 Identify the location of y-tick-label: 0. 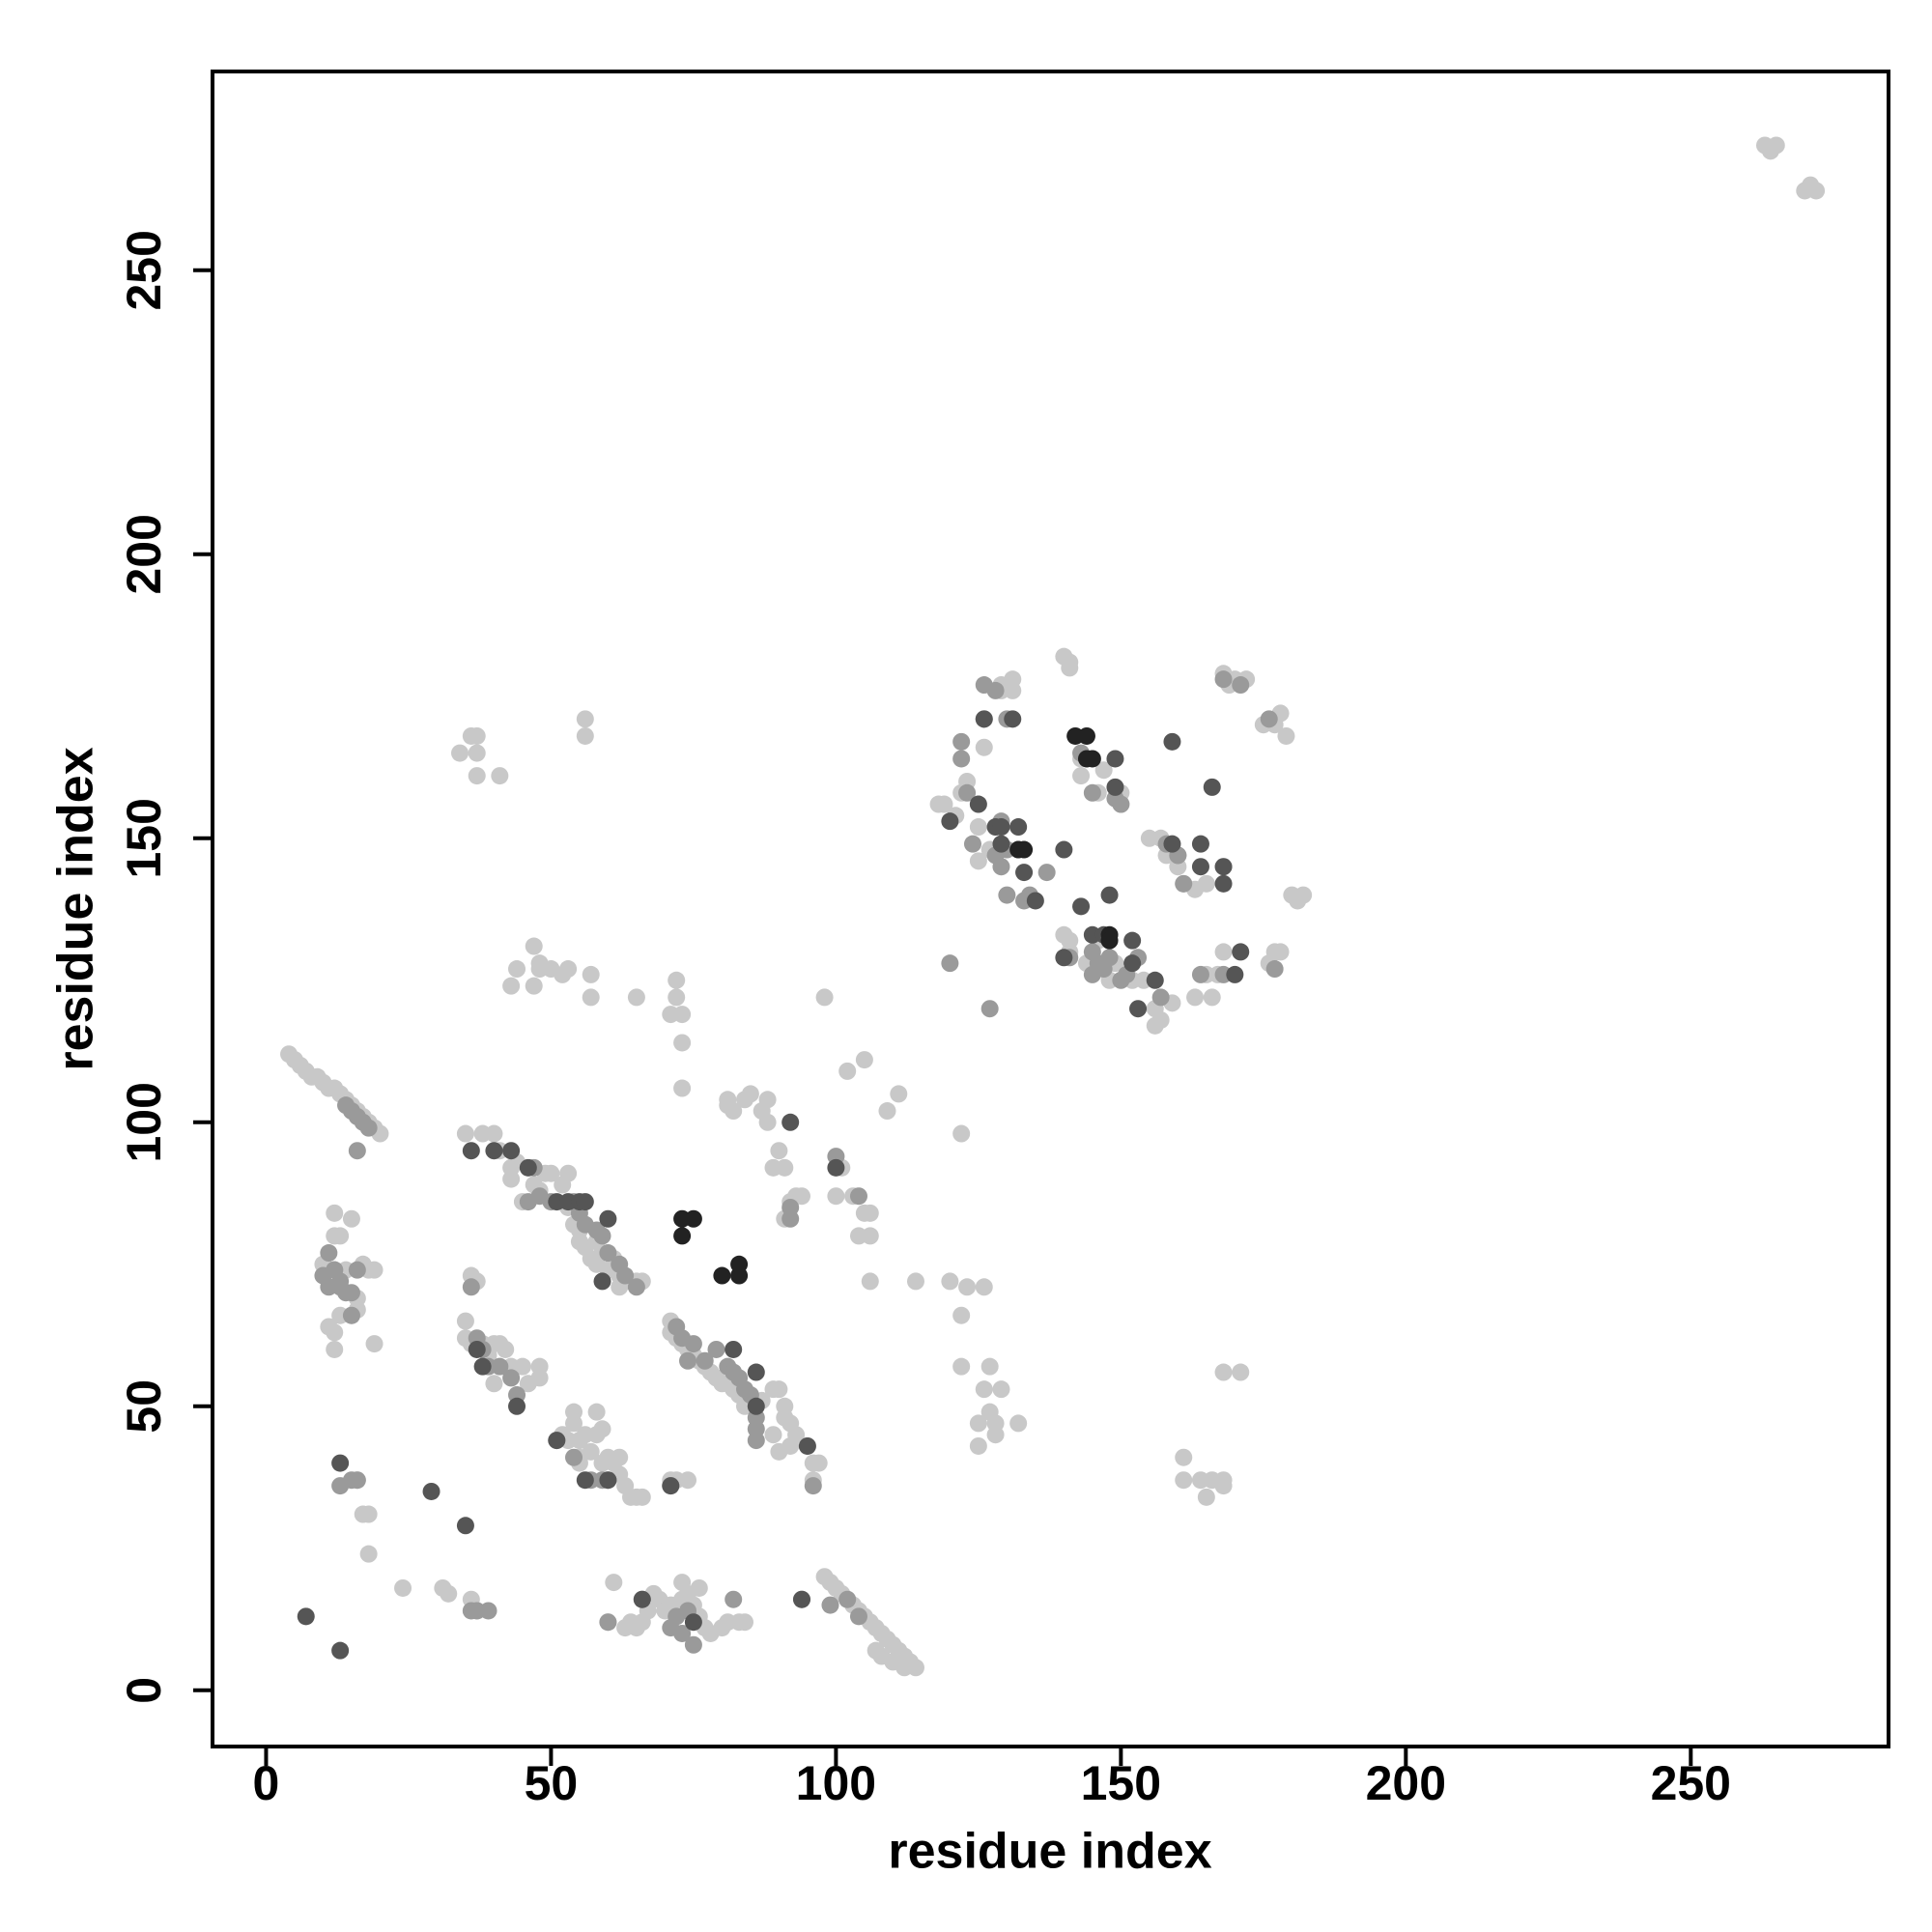
(144, 1690).